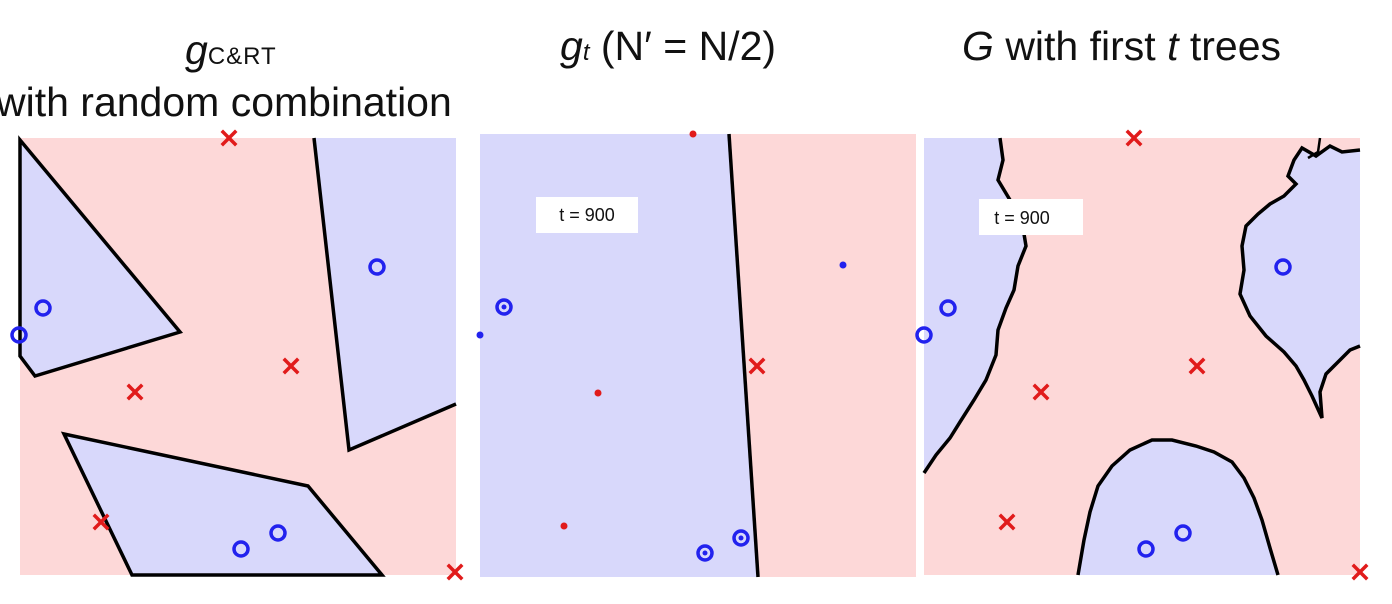 The width and height of the screenshot is (1392, 604). I want to click on panel1-region-right-fill, so click(385, 294).